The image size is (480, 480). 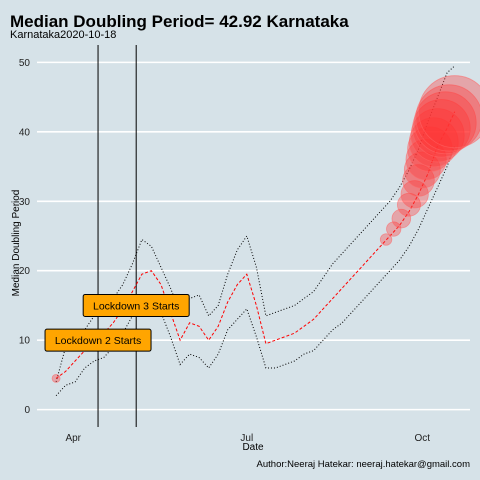 I want to click on chart-title: Median Doubling Period= 42.92 Karnataka, so click(x=179, y=21).